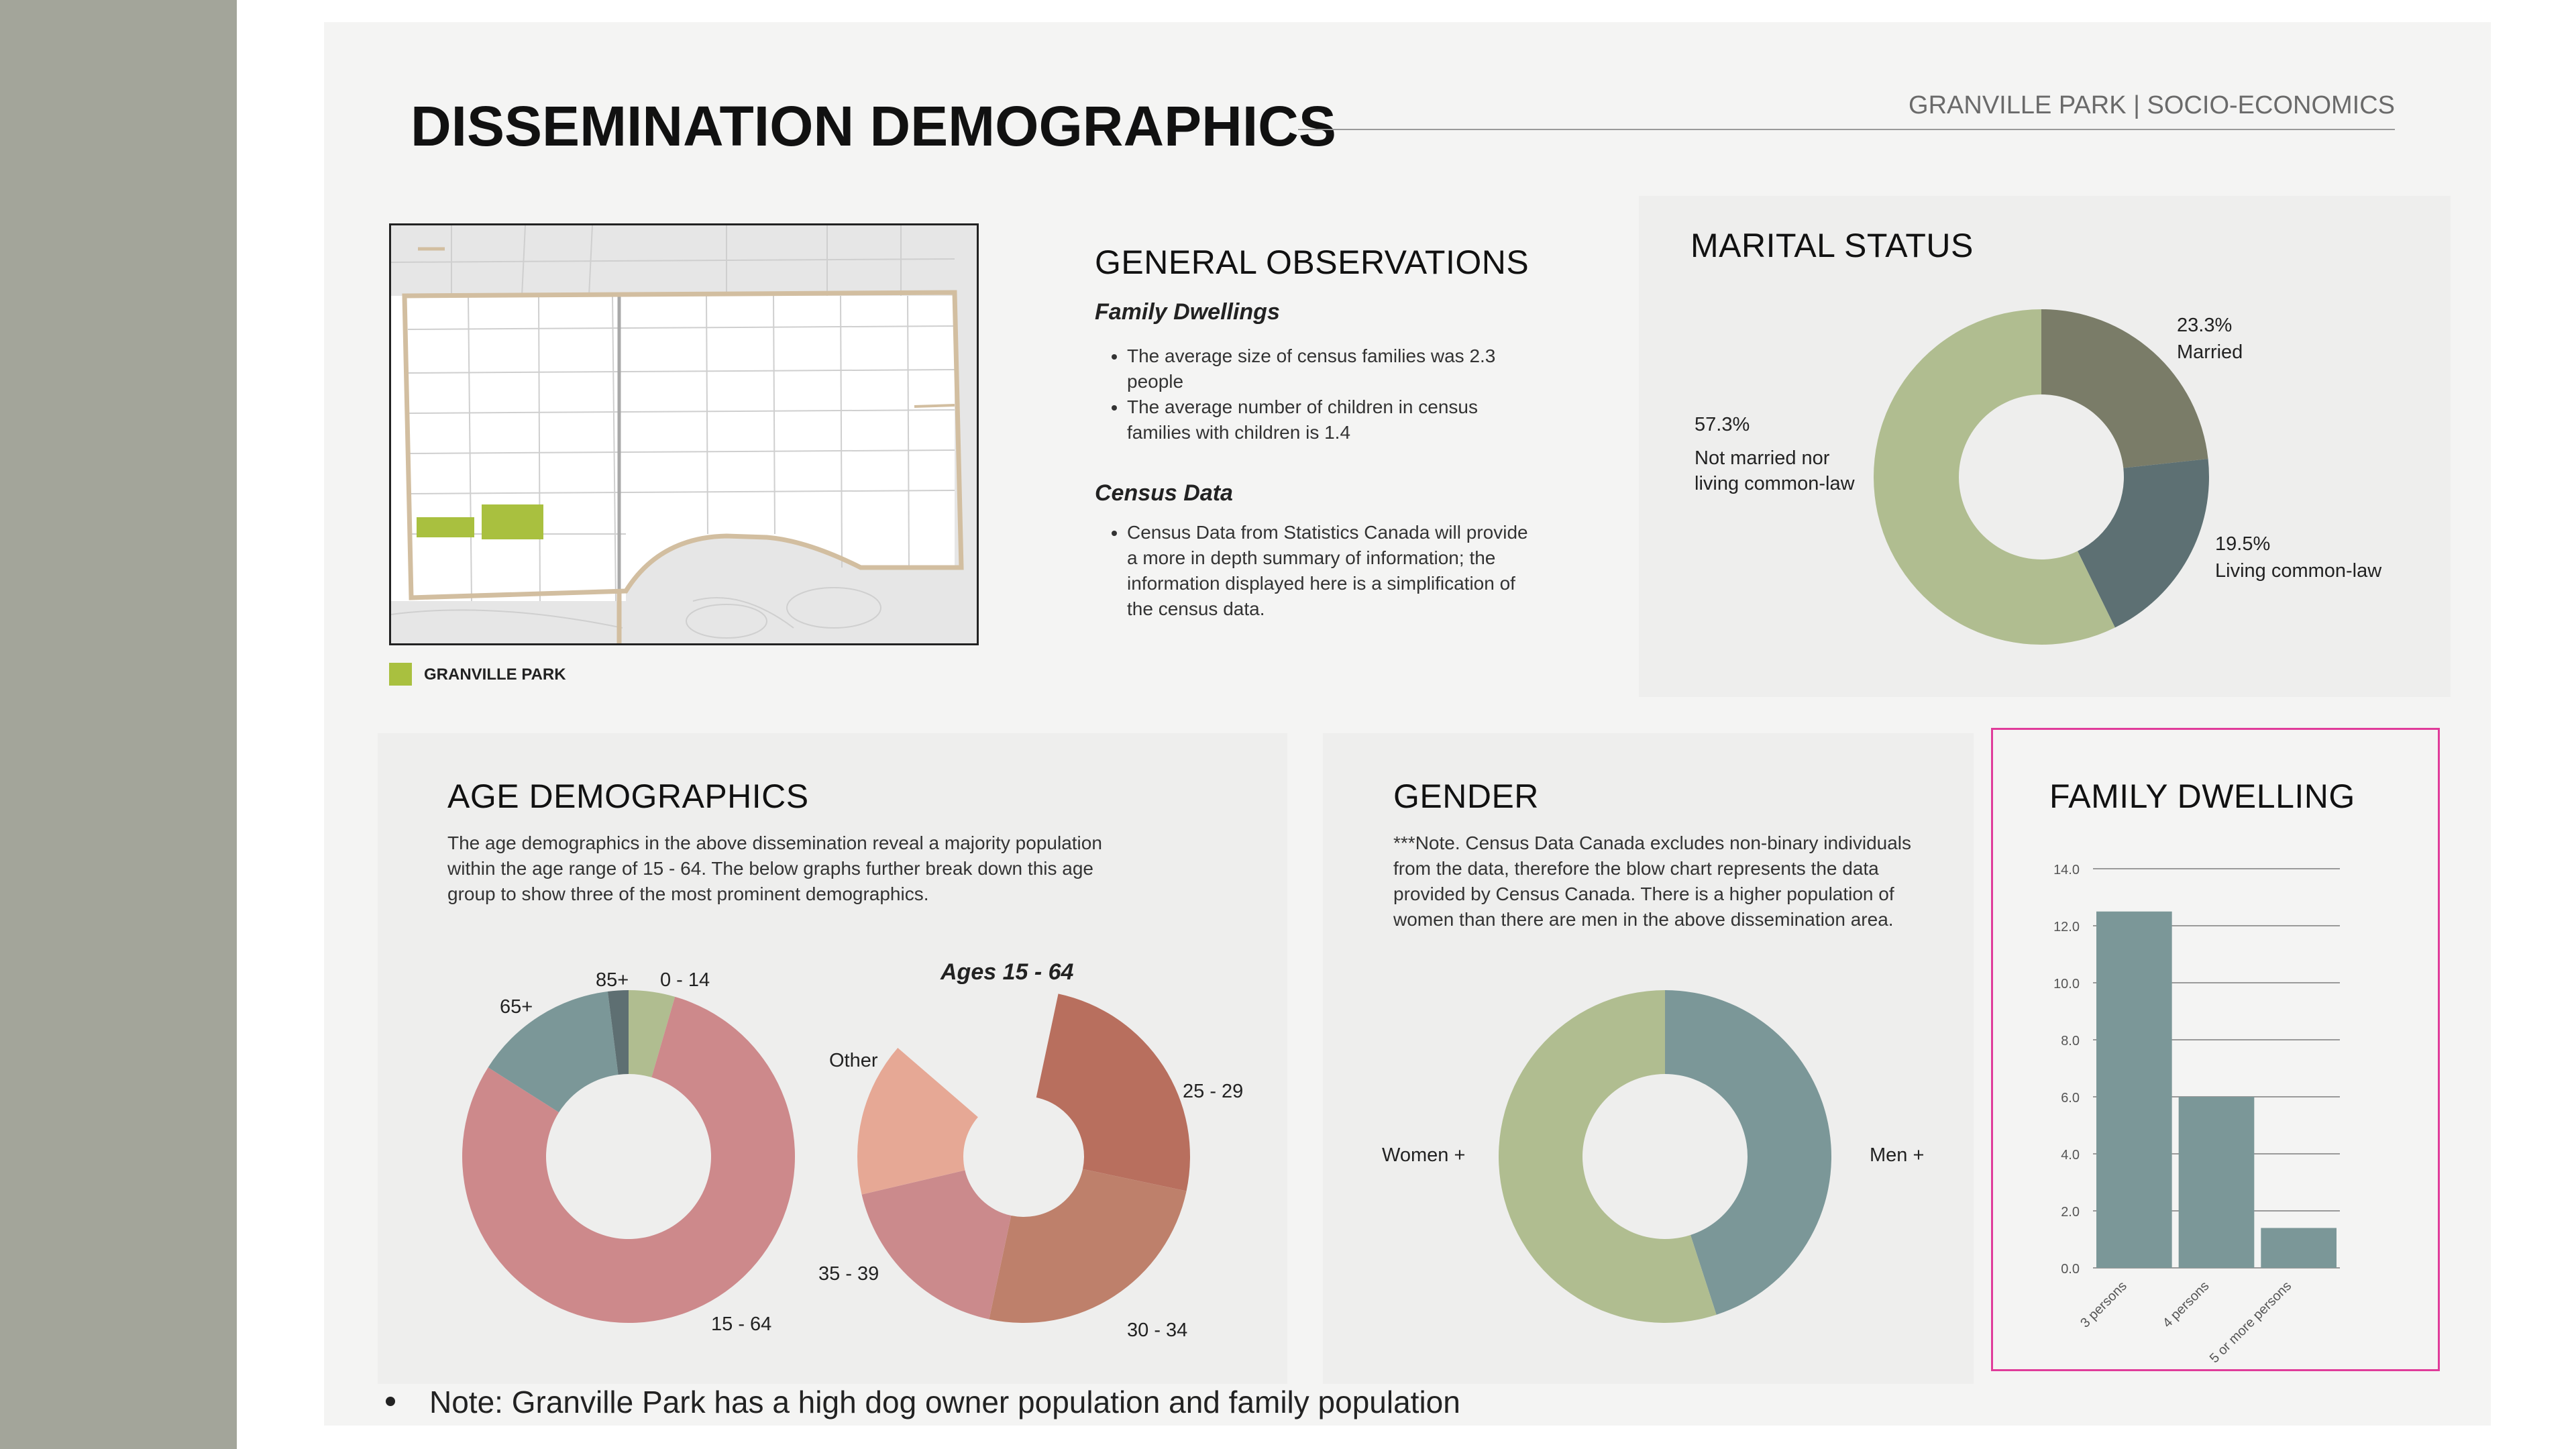 Image resolution: width=2576 pixels, height=1449 pixels. Describe the element at coordinates (2070, 1155) in the screenshot. I see `y-tick-label: 4.0` at that location.